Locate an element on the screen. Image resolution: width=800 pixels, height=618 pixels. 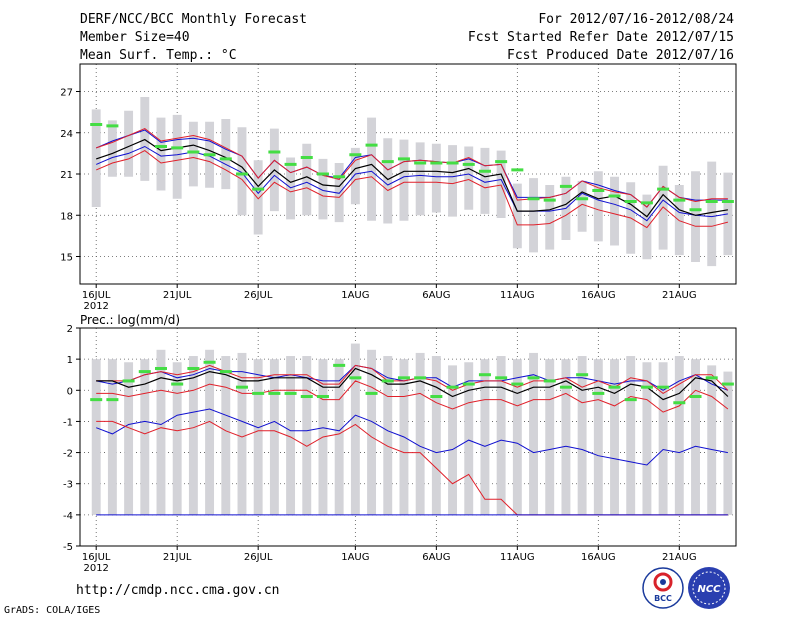
y-tick-label: 18 is located at coordinates (66, 216).